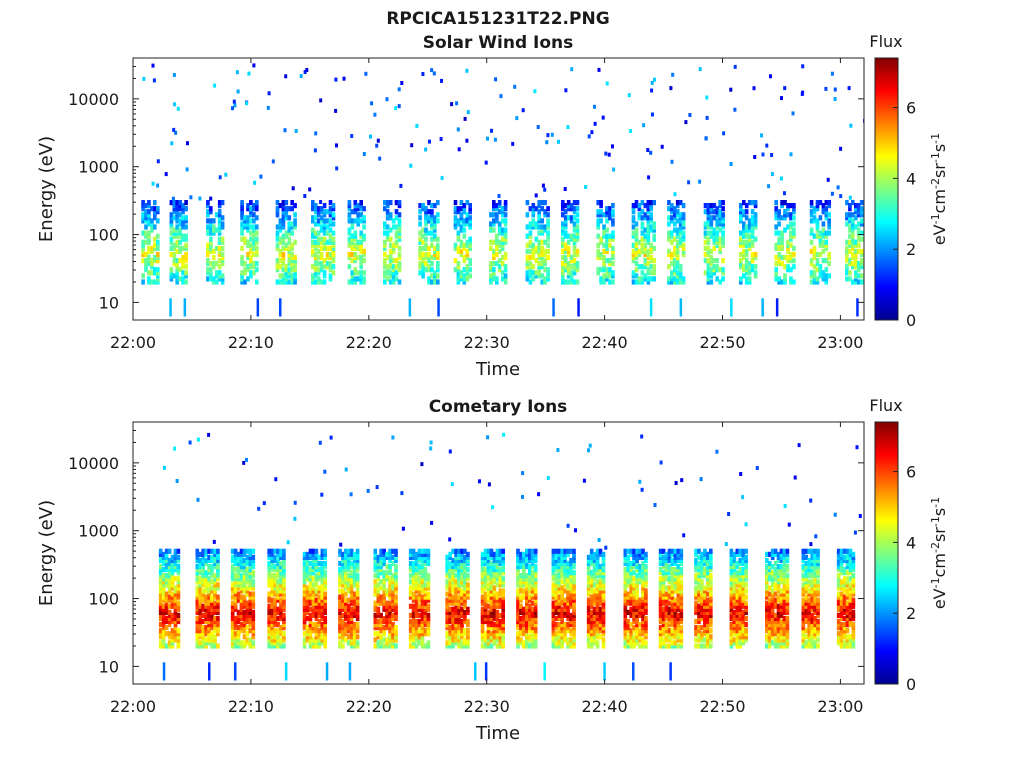 Image resolution: width=1024 pixels, height=768 pixels. I want to click on colorbar-tick-label: 0, so click(911, 320).